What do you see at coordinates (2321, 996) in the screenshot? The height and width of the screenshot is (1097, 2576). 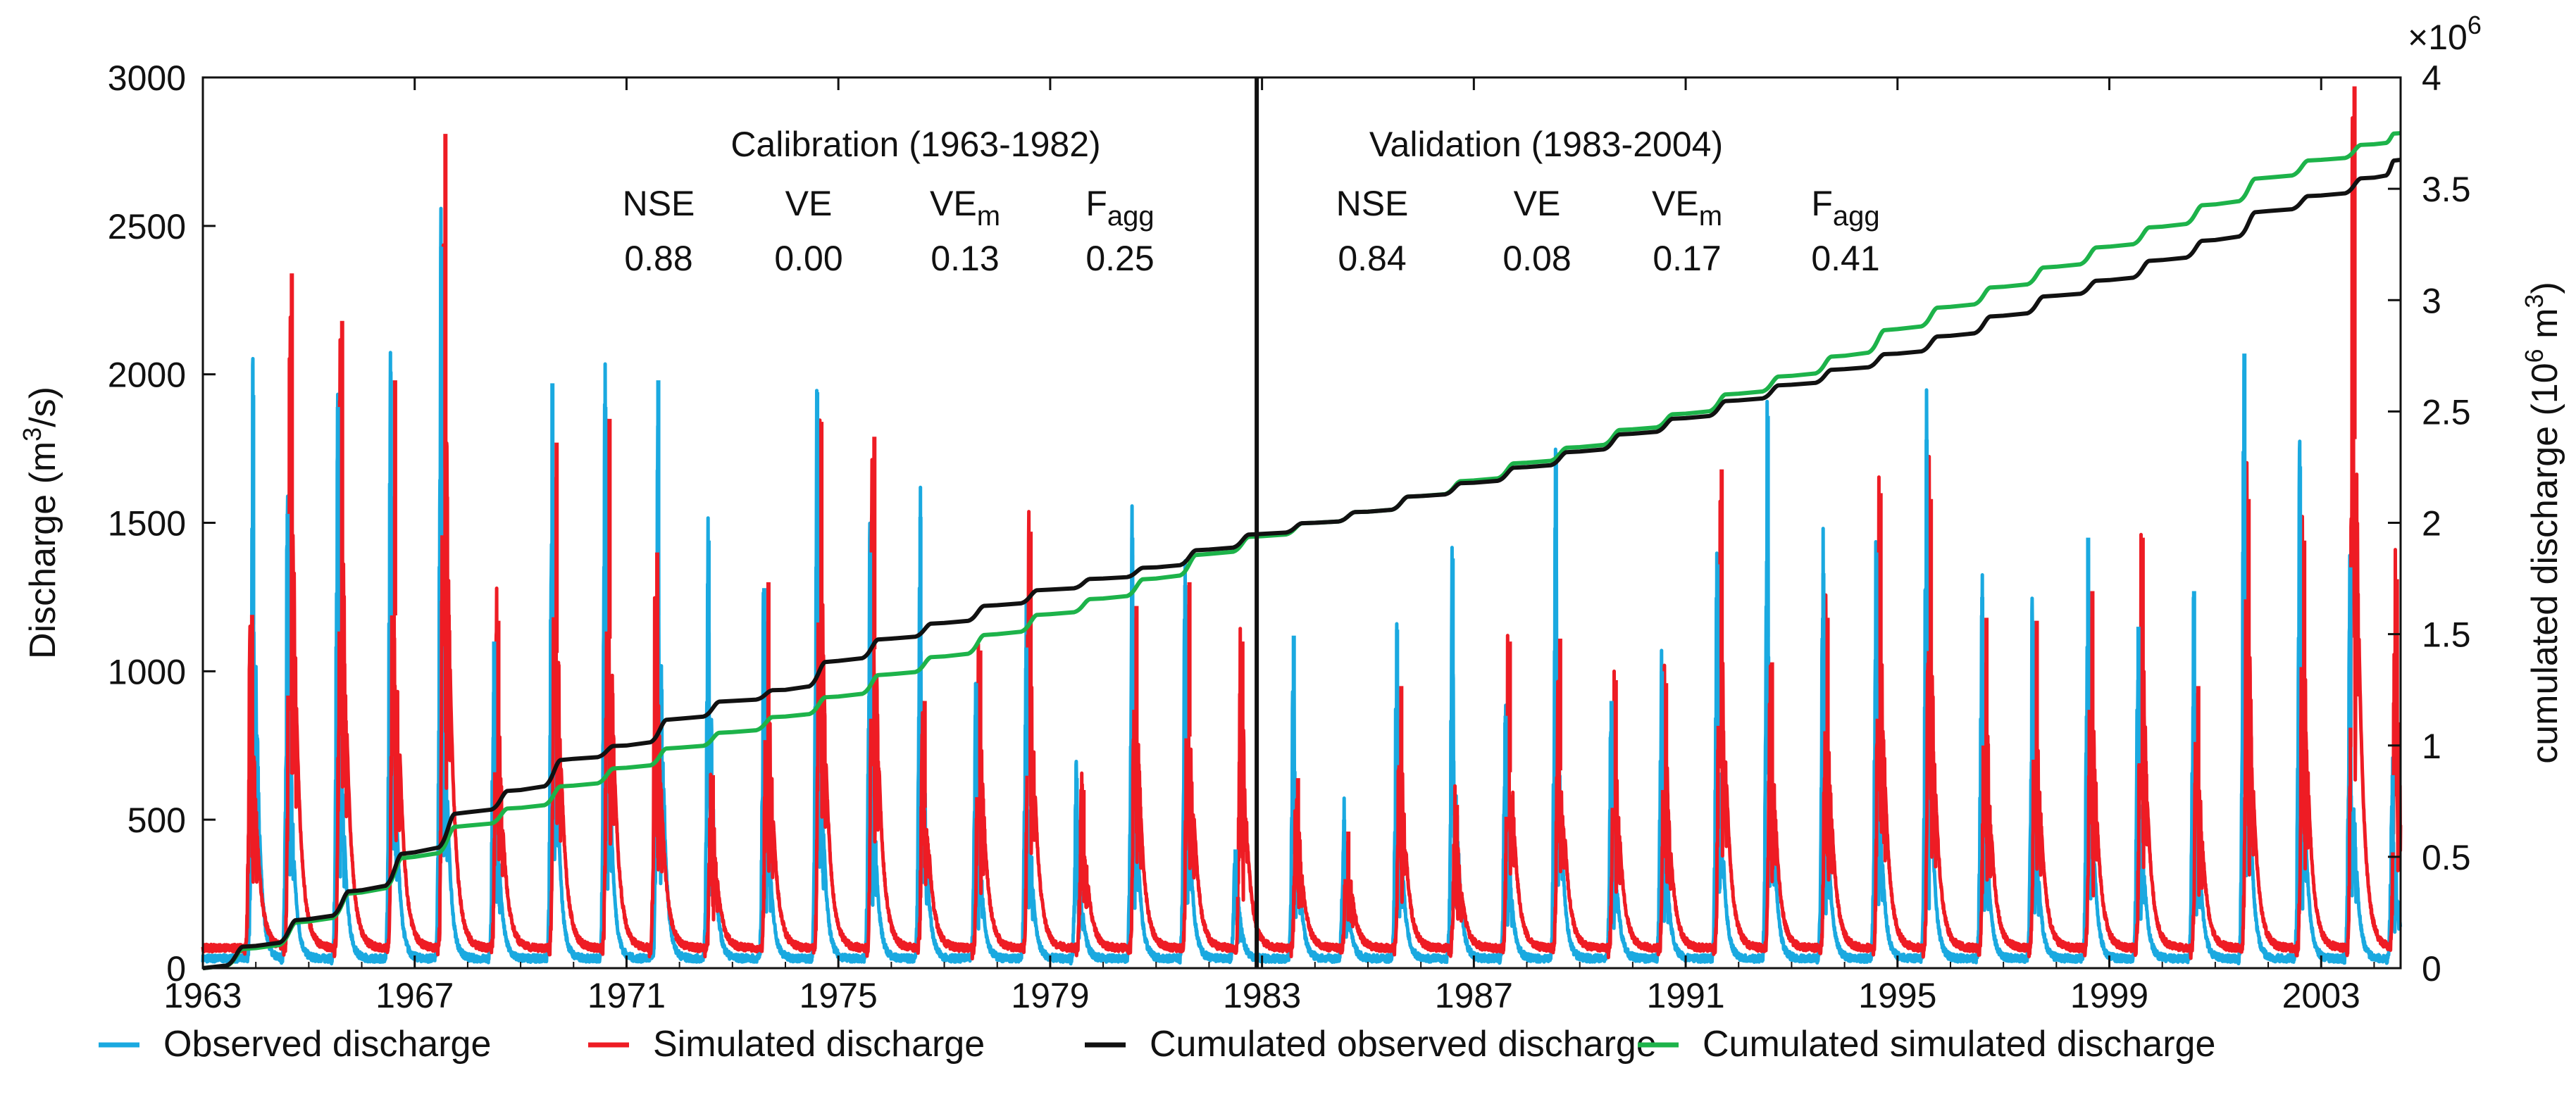 I see `x-tick-label: 2003` at bounding box center [2321, 996].